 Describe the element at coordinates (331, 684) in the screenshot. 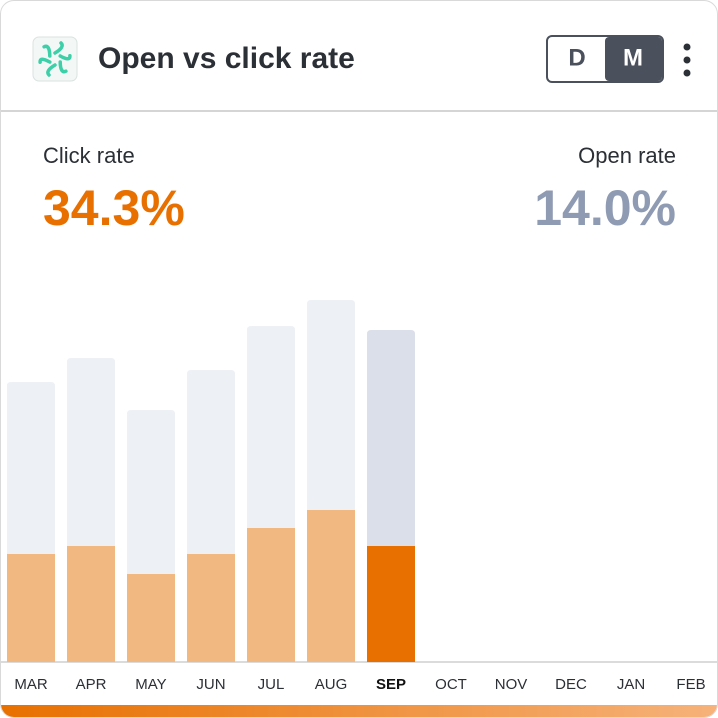

I see `x-tick-label: AUG` at that location.